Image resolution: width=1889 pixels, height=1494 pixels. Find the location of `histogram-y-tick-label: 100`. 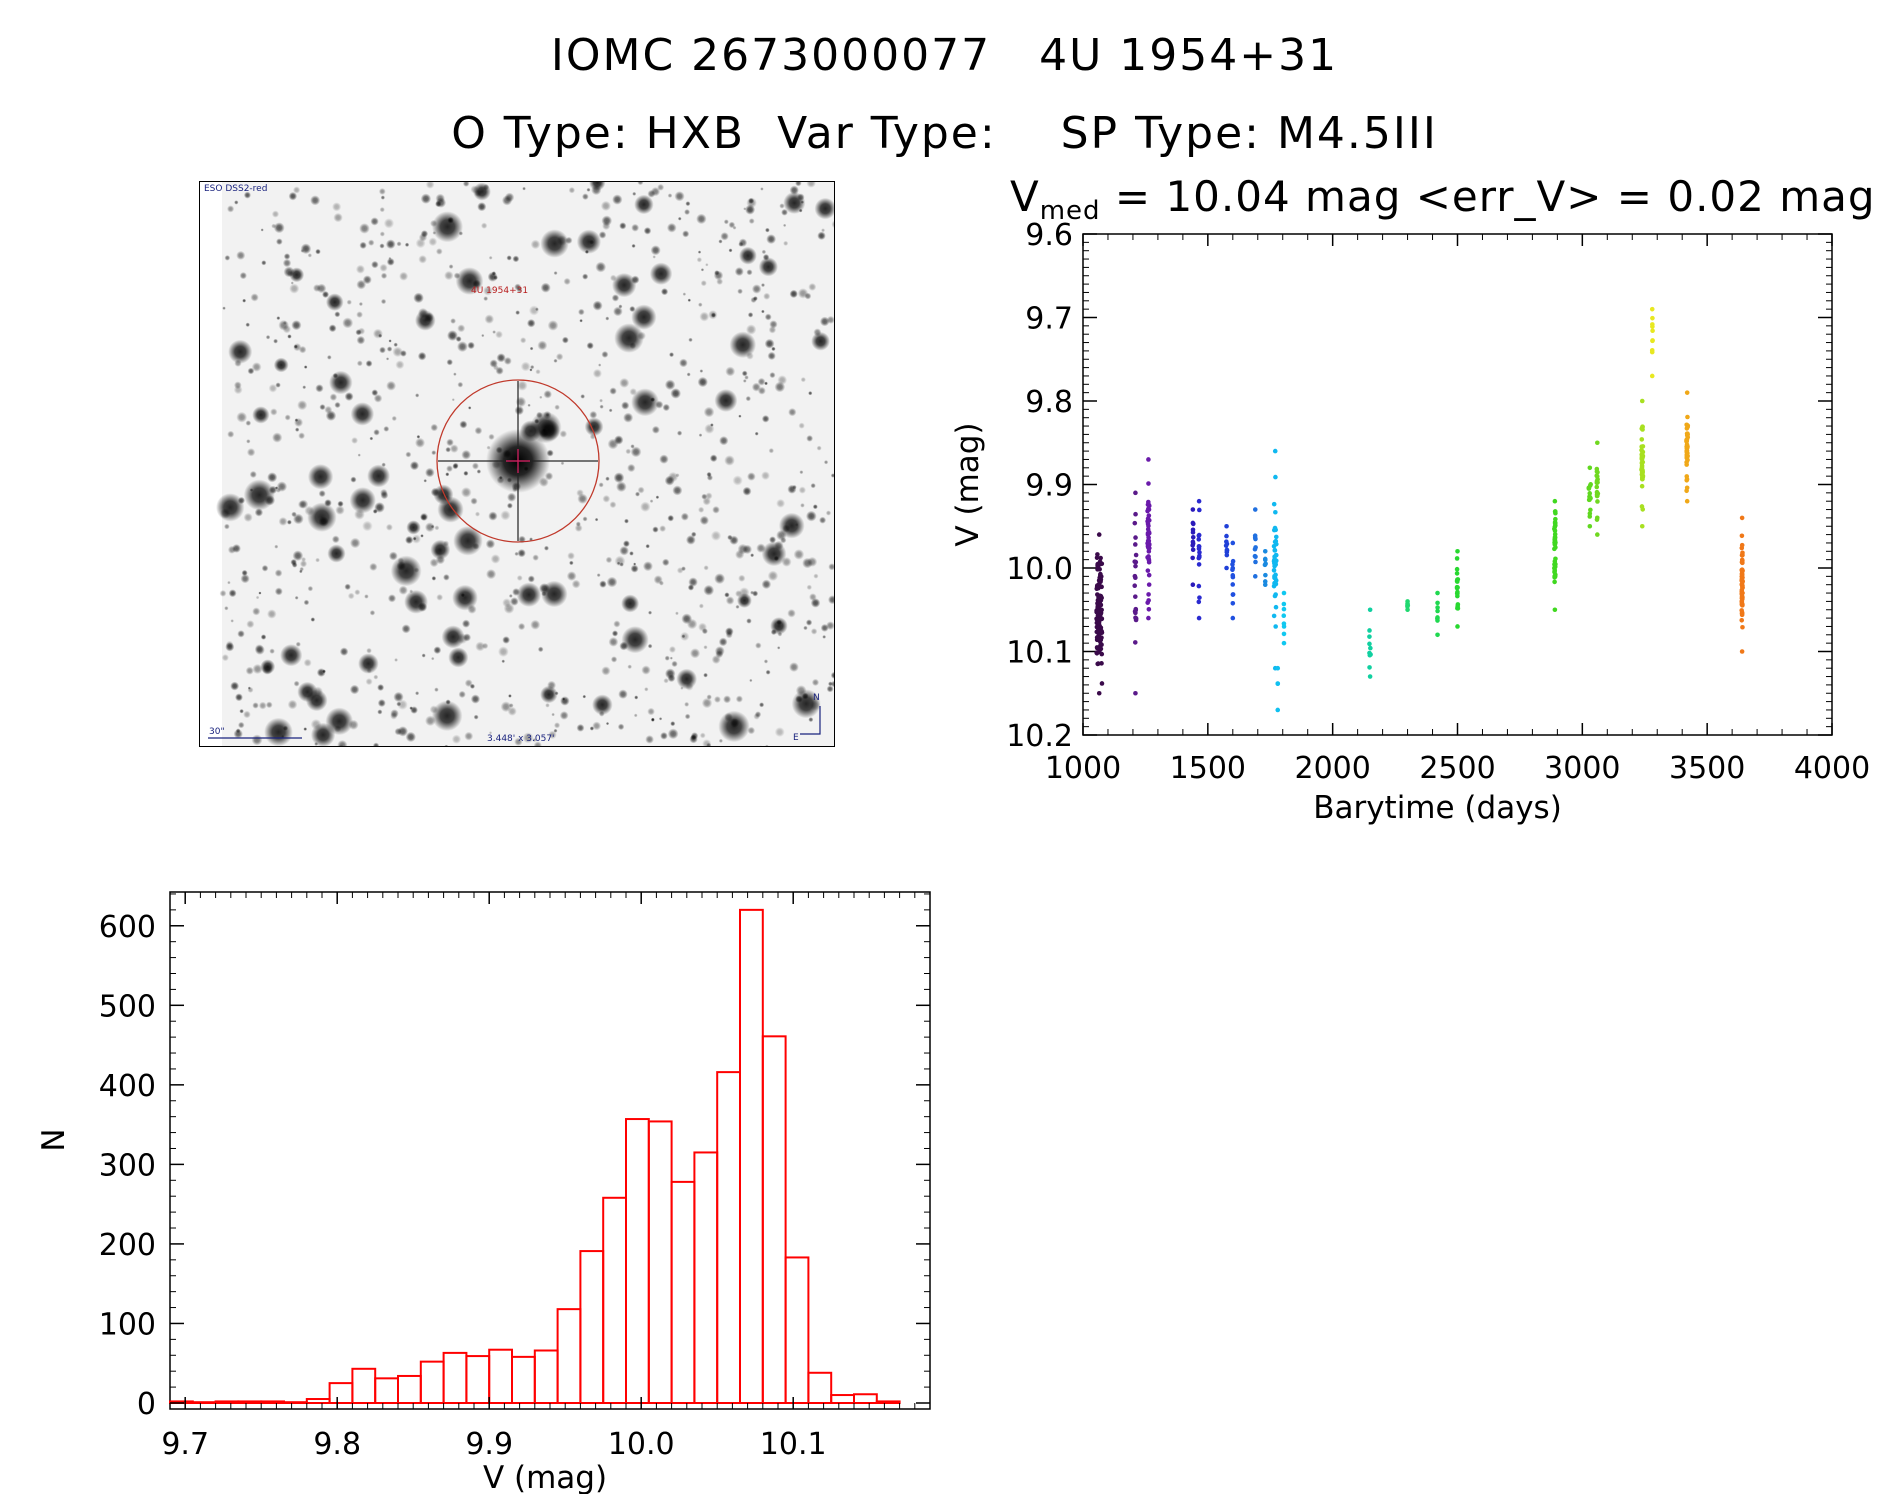

histogram-y-tick-label: 100 is located at coordinates (127, 1324).